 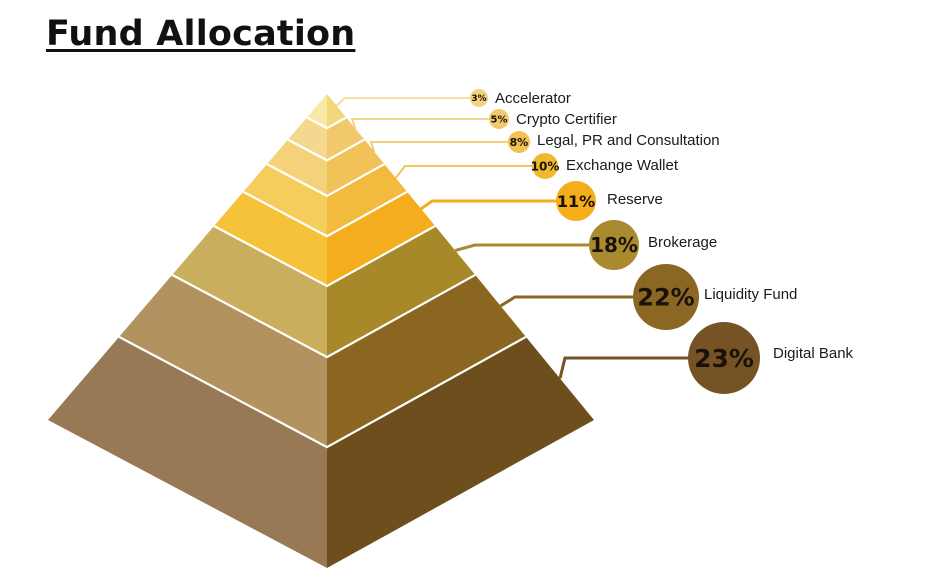 What do you see at coordinates (438, 147) in the screenshot?
I see `leader-line-legal-pr-and-consultation` at bounding box center [438, 147].